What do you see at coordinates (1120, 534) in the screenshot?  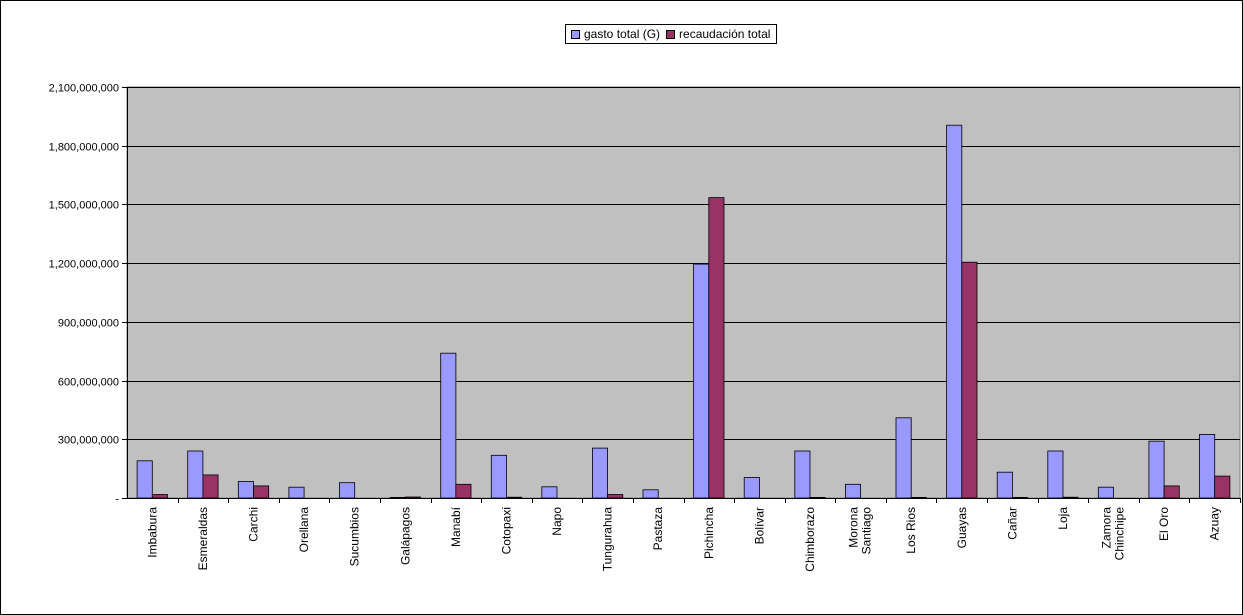 I see `x-tick-label-line: Chinchipe` at bounding box center [1120, 534].